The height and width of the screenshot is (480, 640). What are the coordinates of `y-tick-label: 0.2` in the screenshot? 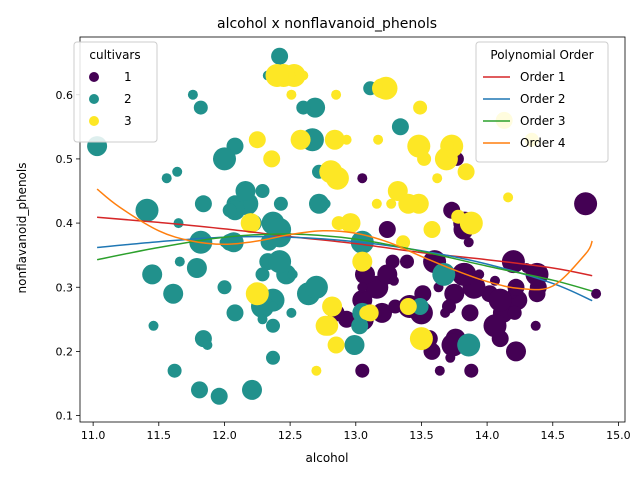 It's located at (65, 351).